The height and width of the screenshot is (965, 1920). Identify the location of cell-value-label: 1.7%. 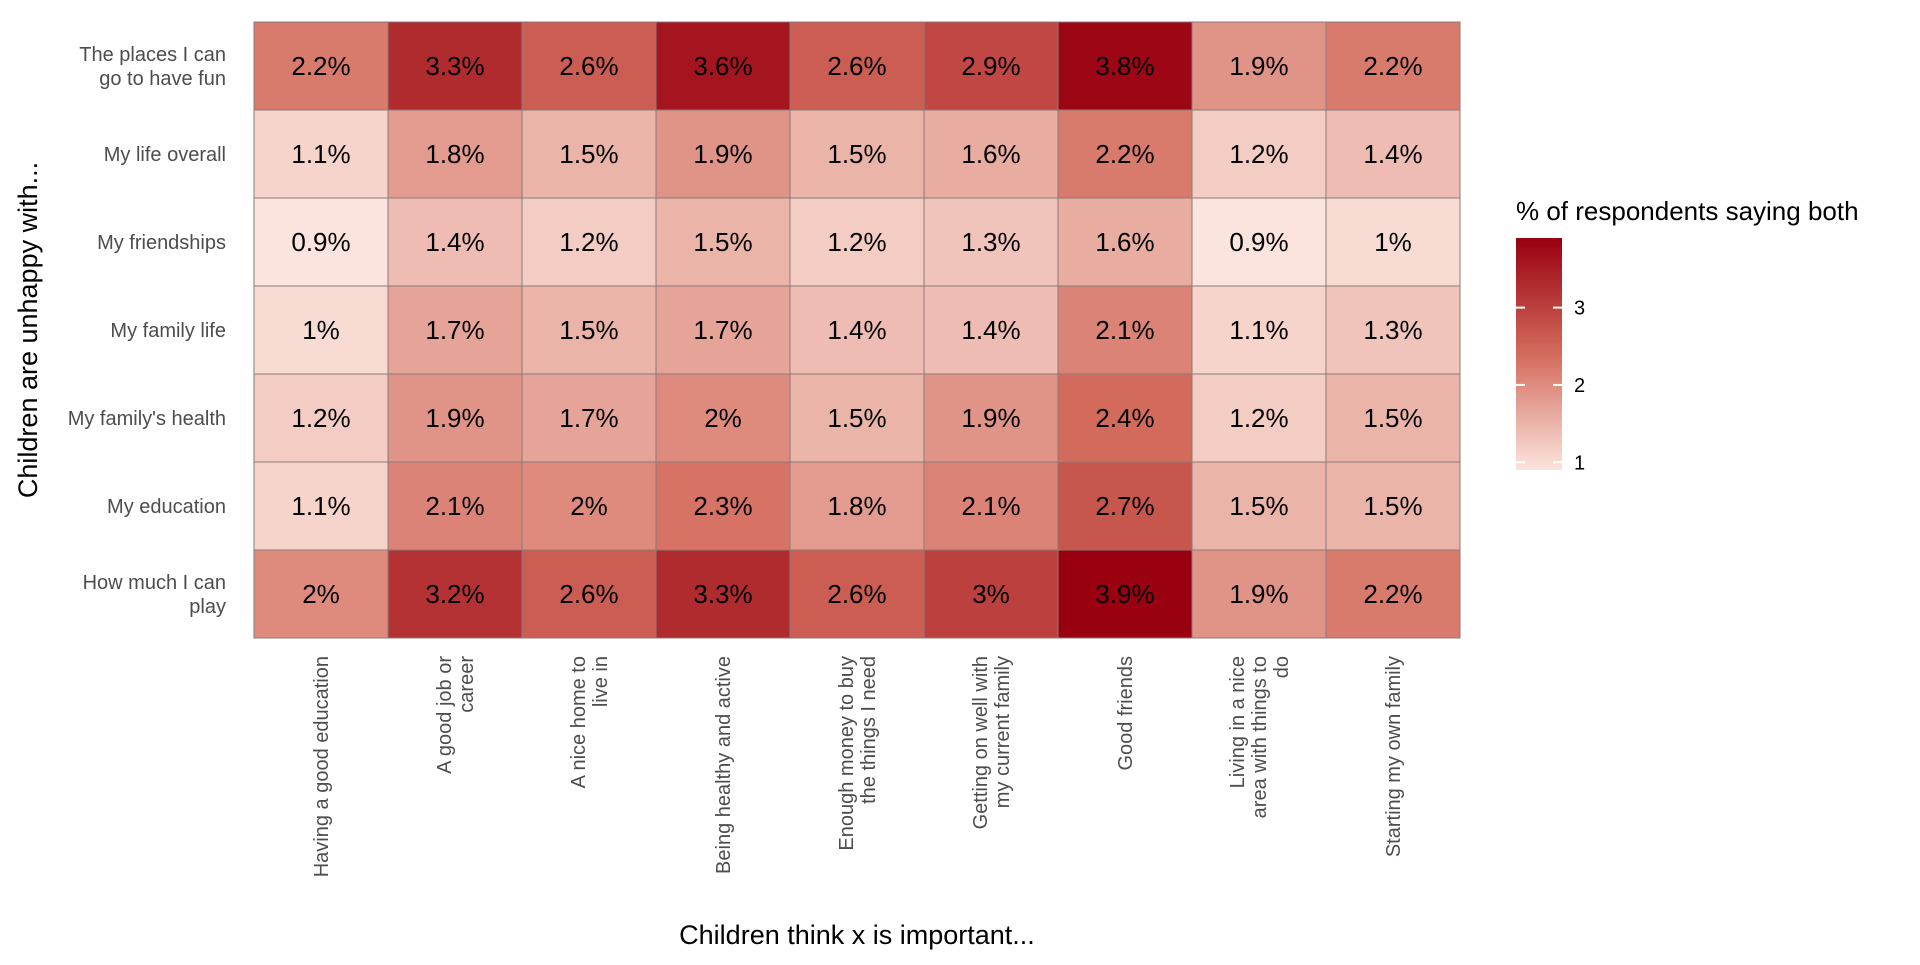
(454, 330).